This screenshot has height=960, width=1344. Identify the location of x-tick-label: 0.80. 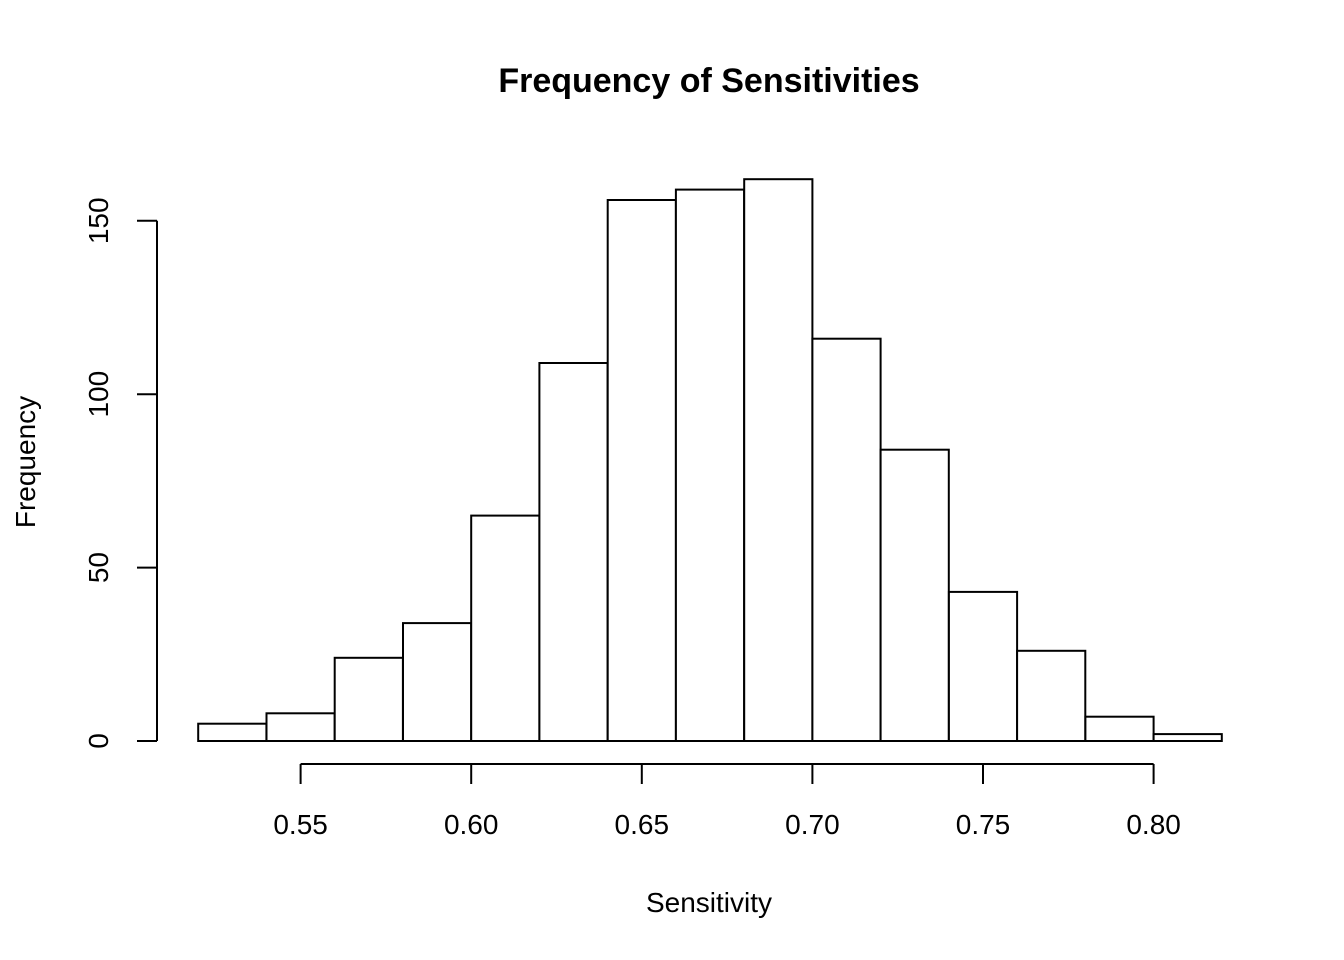
(1153, 824).